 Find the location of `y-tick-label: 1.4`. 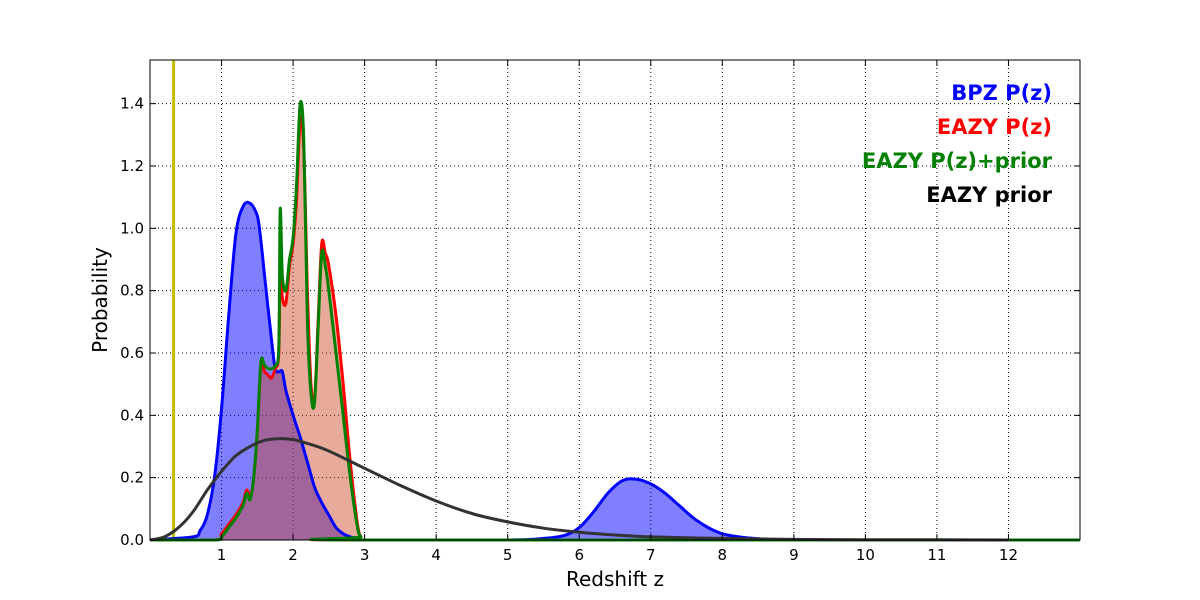

y-tick-label: 1.4 is located at coordinates (132, 104).